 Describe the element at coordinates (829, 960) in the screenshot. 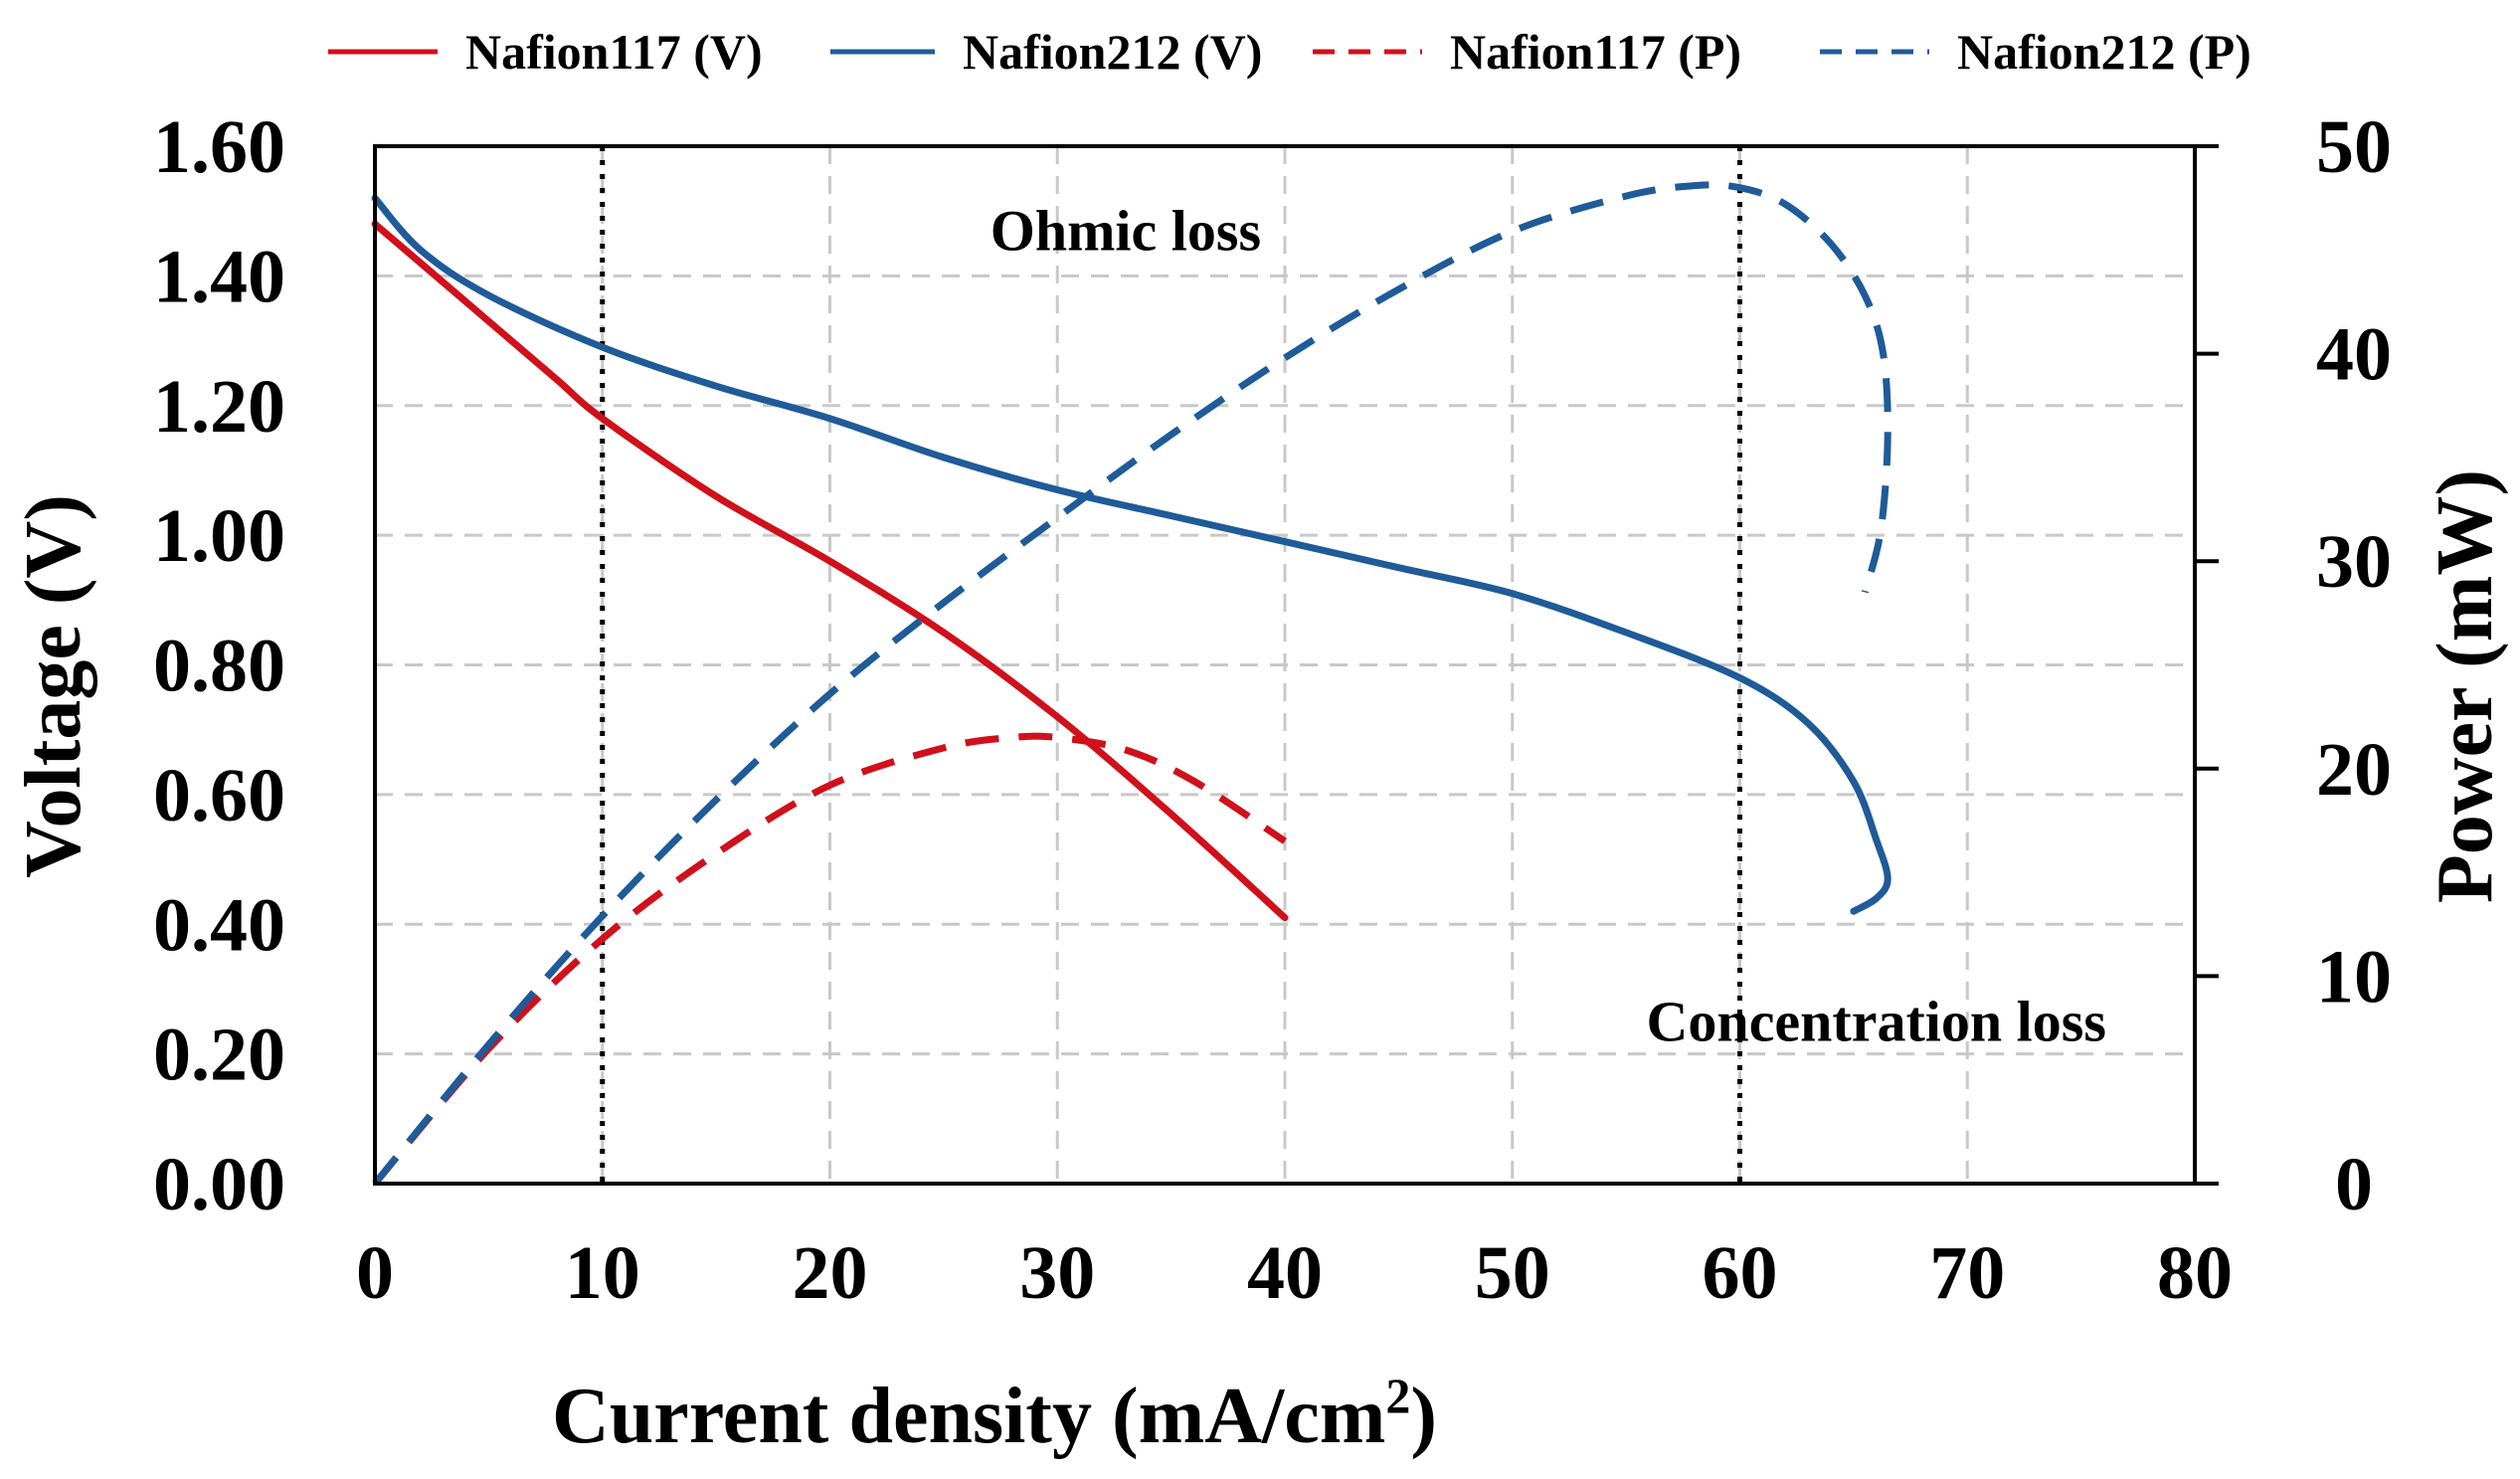

I see `series-line-nafion117-p` at that location.